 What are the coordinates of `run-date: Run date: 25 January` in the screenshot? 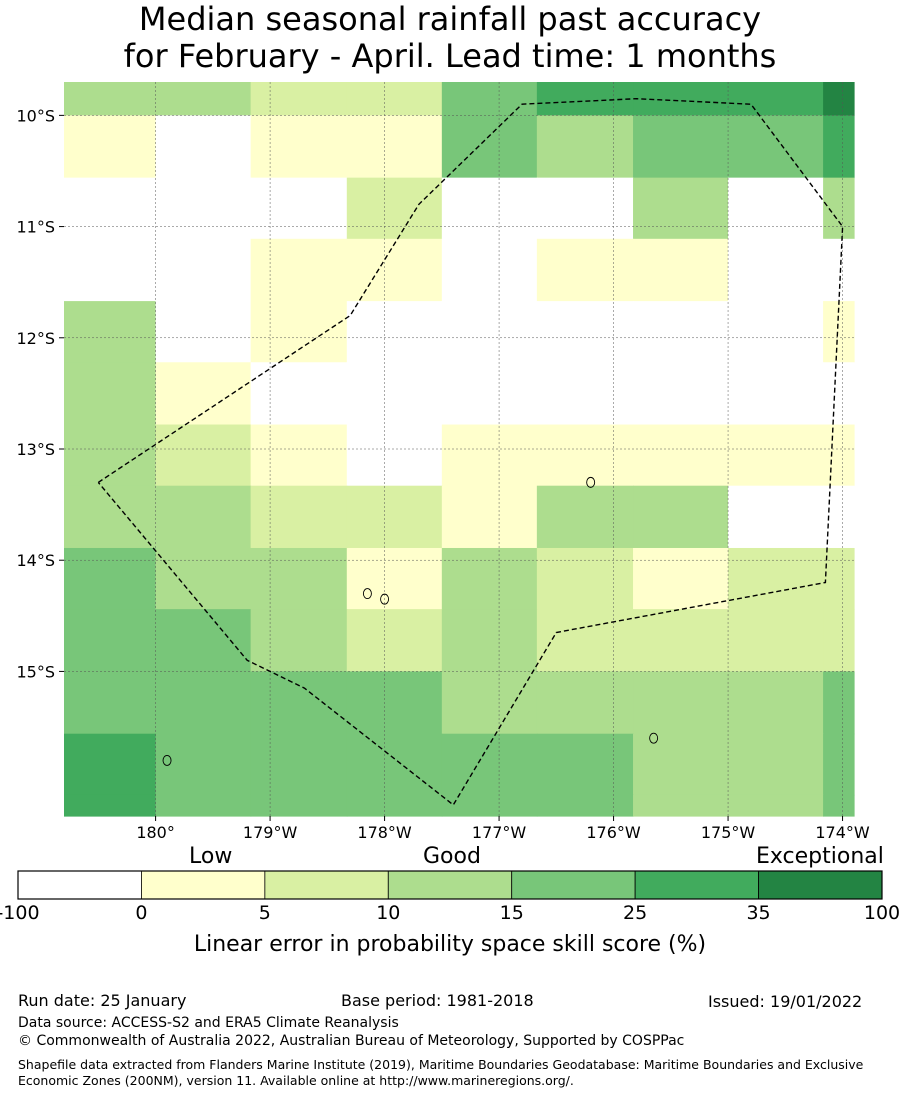 It's located at (102, 1000).